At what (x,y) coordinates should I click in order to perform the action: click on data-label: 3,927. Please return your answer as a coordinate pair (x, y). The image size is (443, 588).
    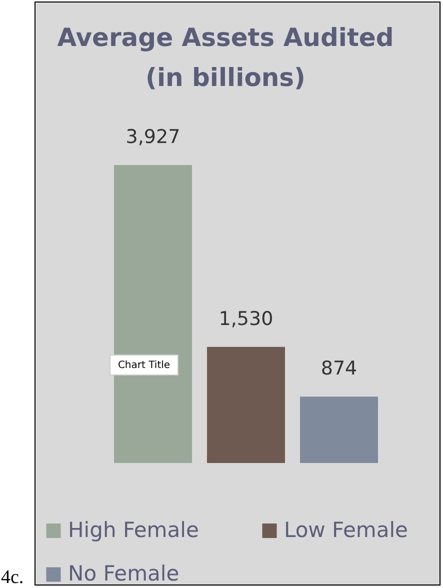
    Looking at the image, I should click on (153, 137).